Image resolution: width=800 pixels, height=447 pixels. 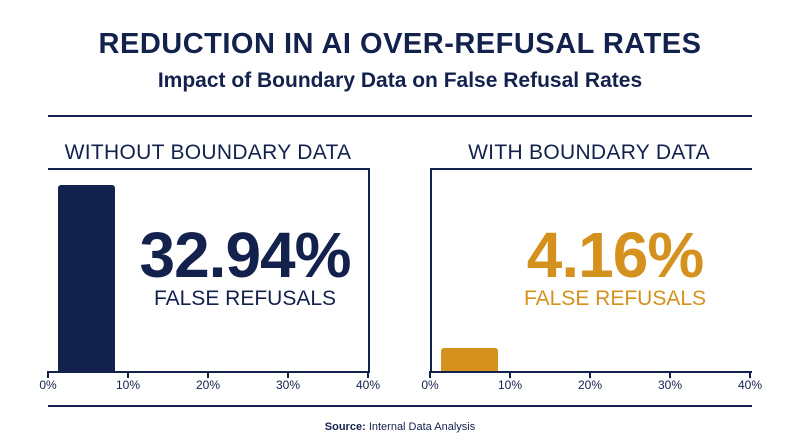 What do you see at coordinates (245, 298) in the screenshot?
I see `caption-without: FALSE REFUSALS` at bounding box center [245, 298].